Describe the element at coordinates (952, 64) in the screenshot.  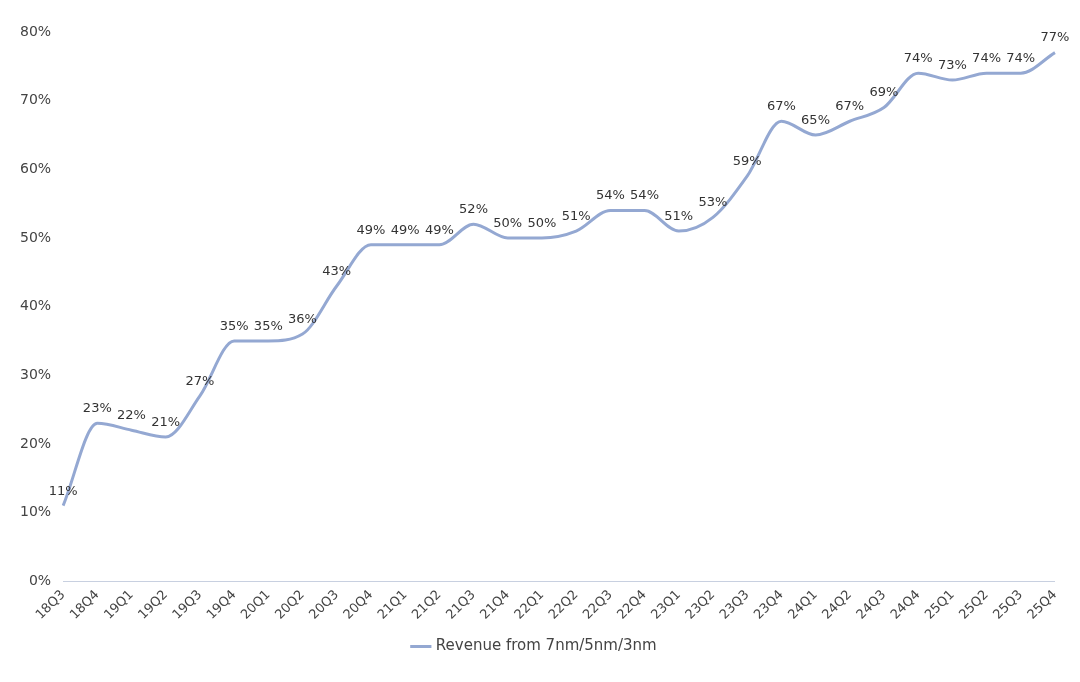
I see `data-label: 73%` at that location.